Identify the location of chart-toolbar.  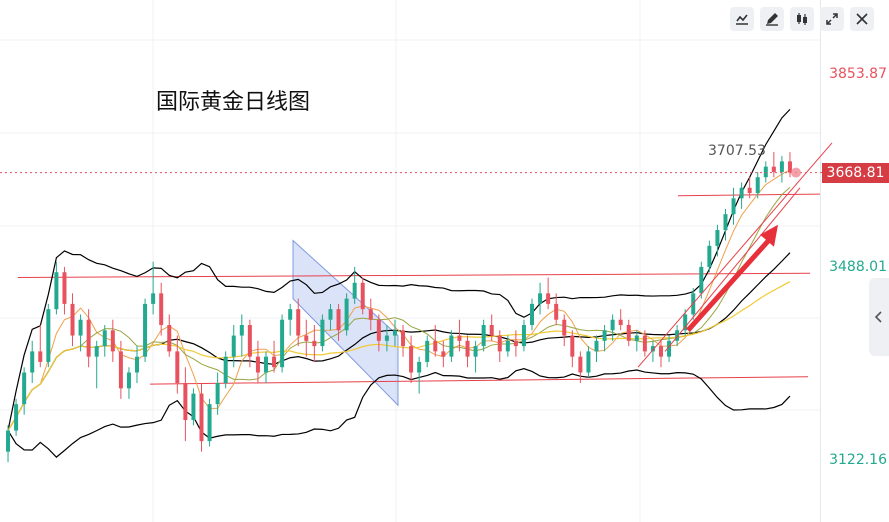
(802, 19).